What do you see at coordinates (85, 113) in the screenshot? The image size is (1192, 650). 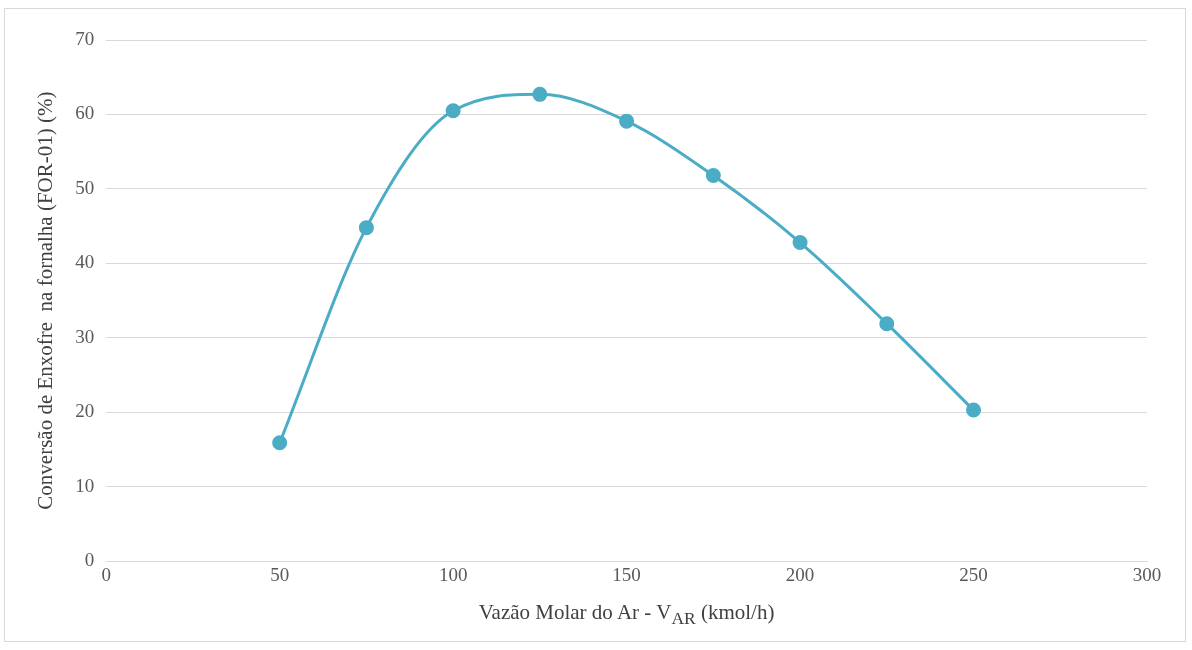 I see `y-tick-label: 60` at bounding box center [85, 113].